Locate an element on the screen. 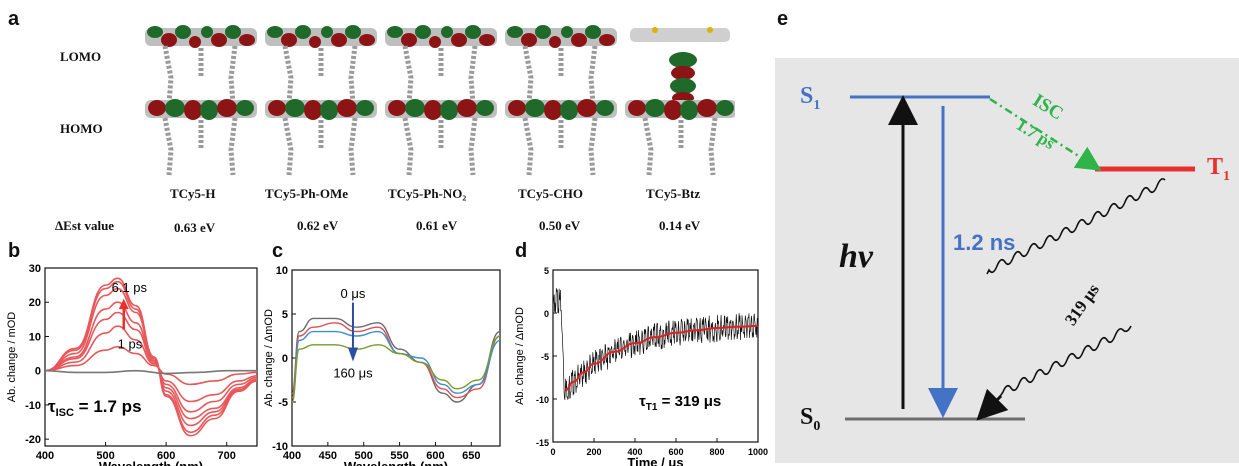 The width and height of the screenshot is (1239, 466). panel-label-c: c is located at coordinates (278, 251).